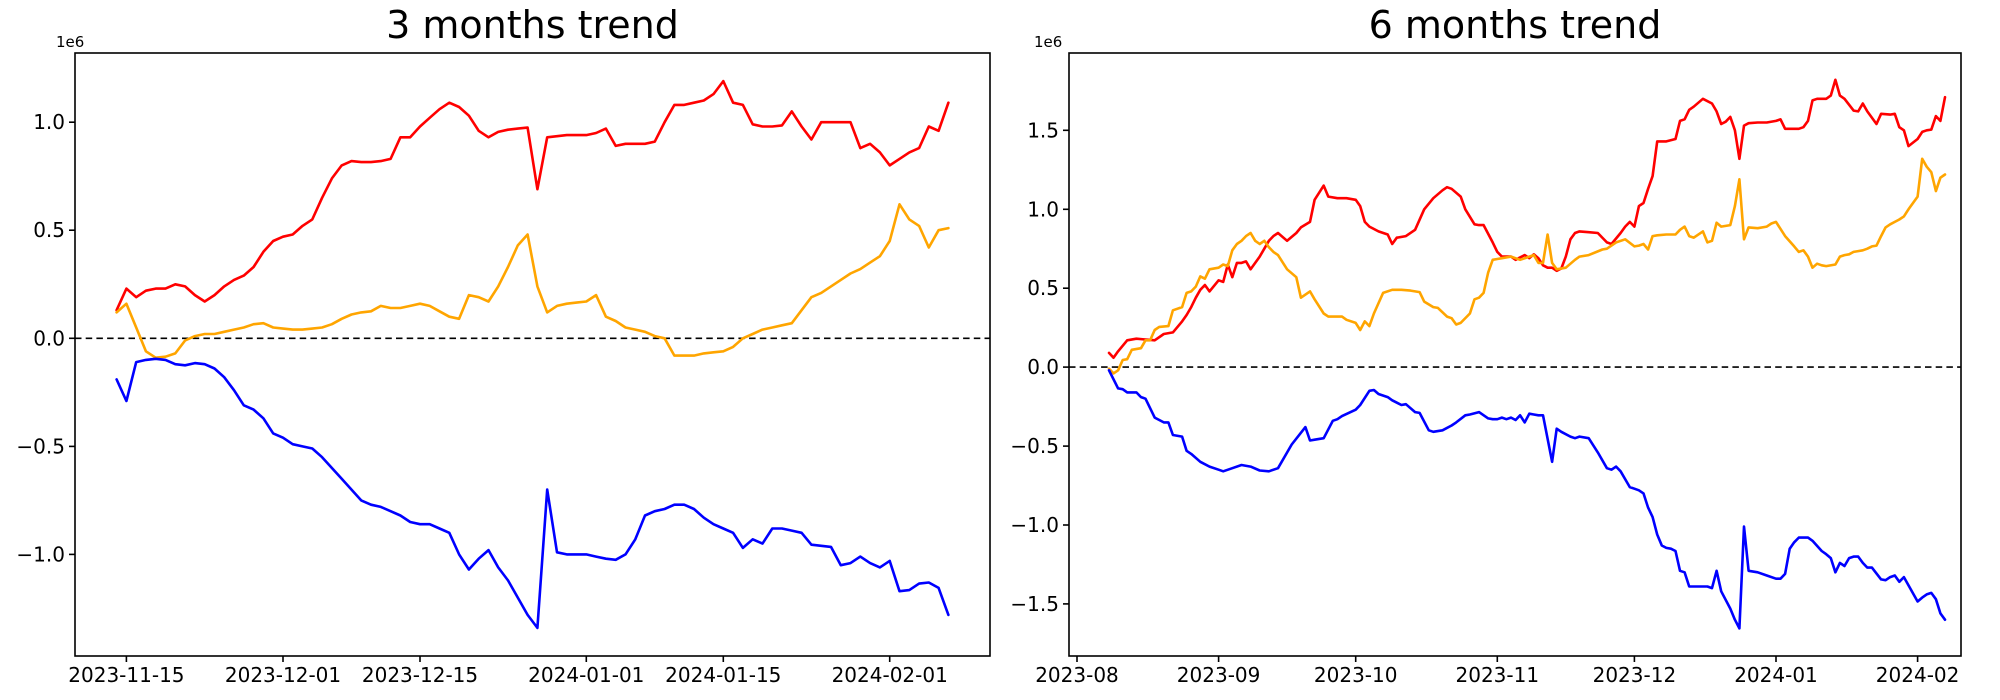 The width and height of the screenshot is (2000, 700). I want to click on x-tick-label: 2023-12-01, so click(283, 675).